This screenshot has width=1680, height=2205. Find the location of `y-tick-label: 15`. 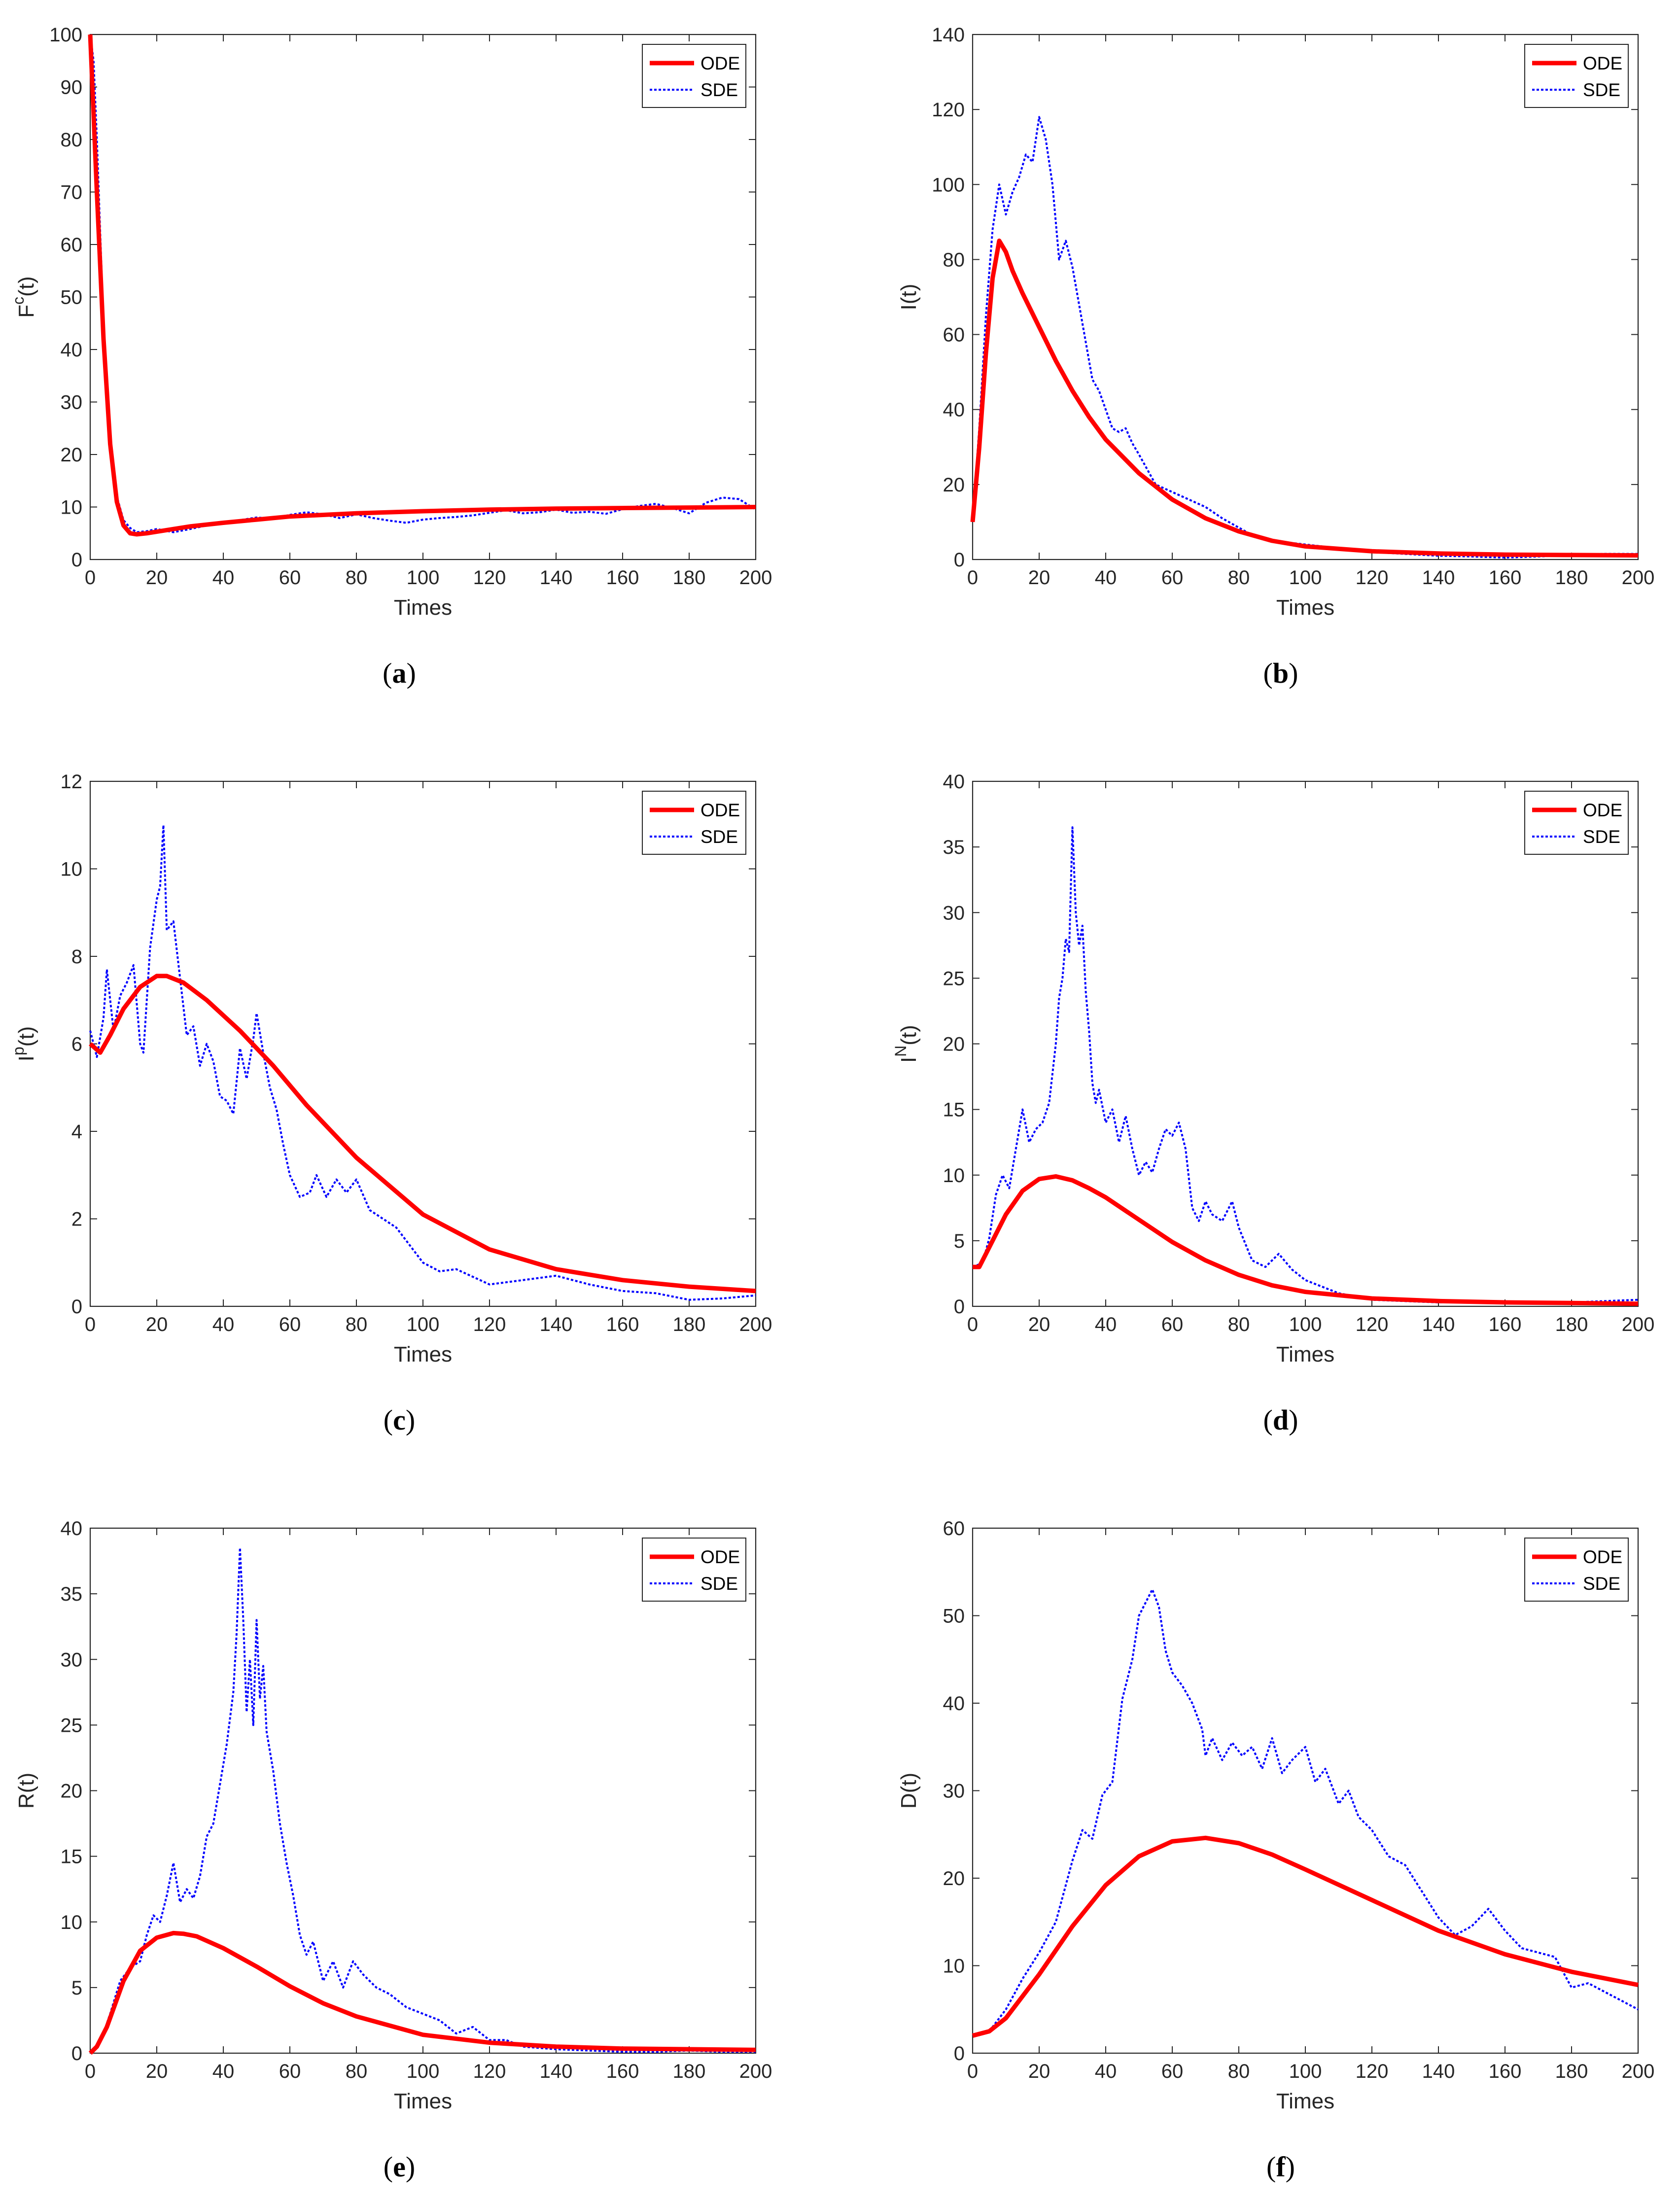

y-tick-label: 15 is located at coordinates (954, 1110).